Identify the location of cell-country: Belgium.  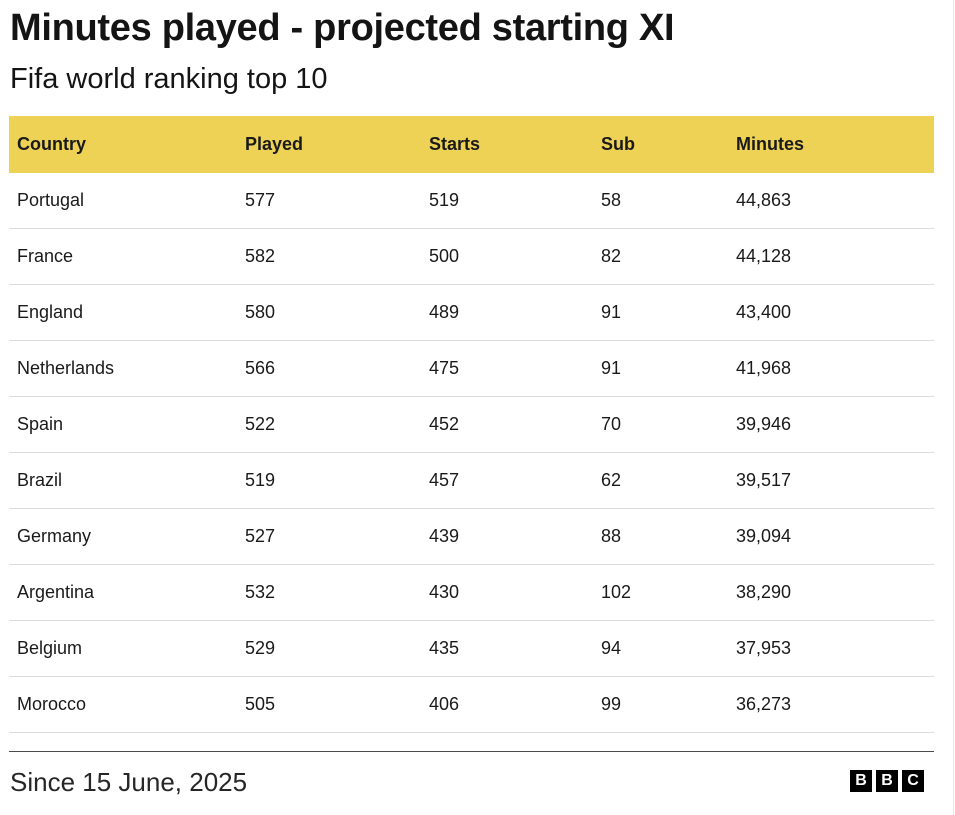
(123, 648).